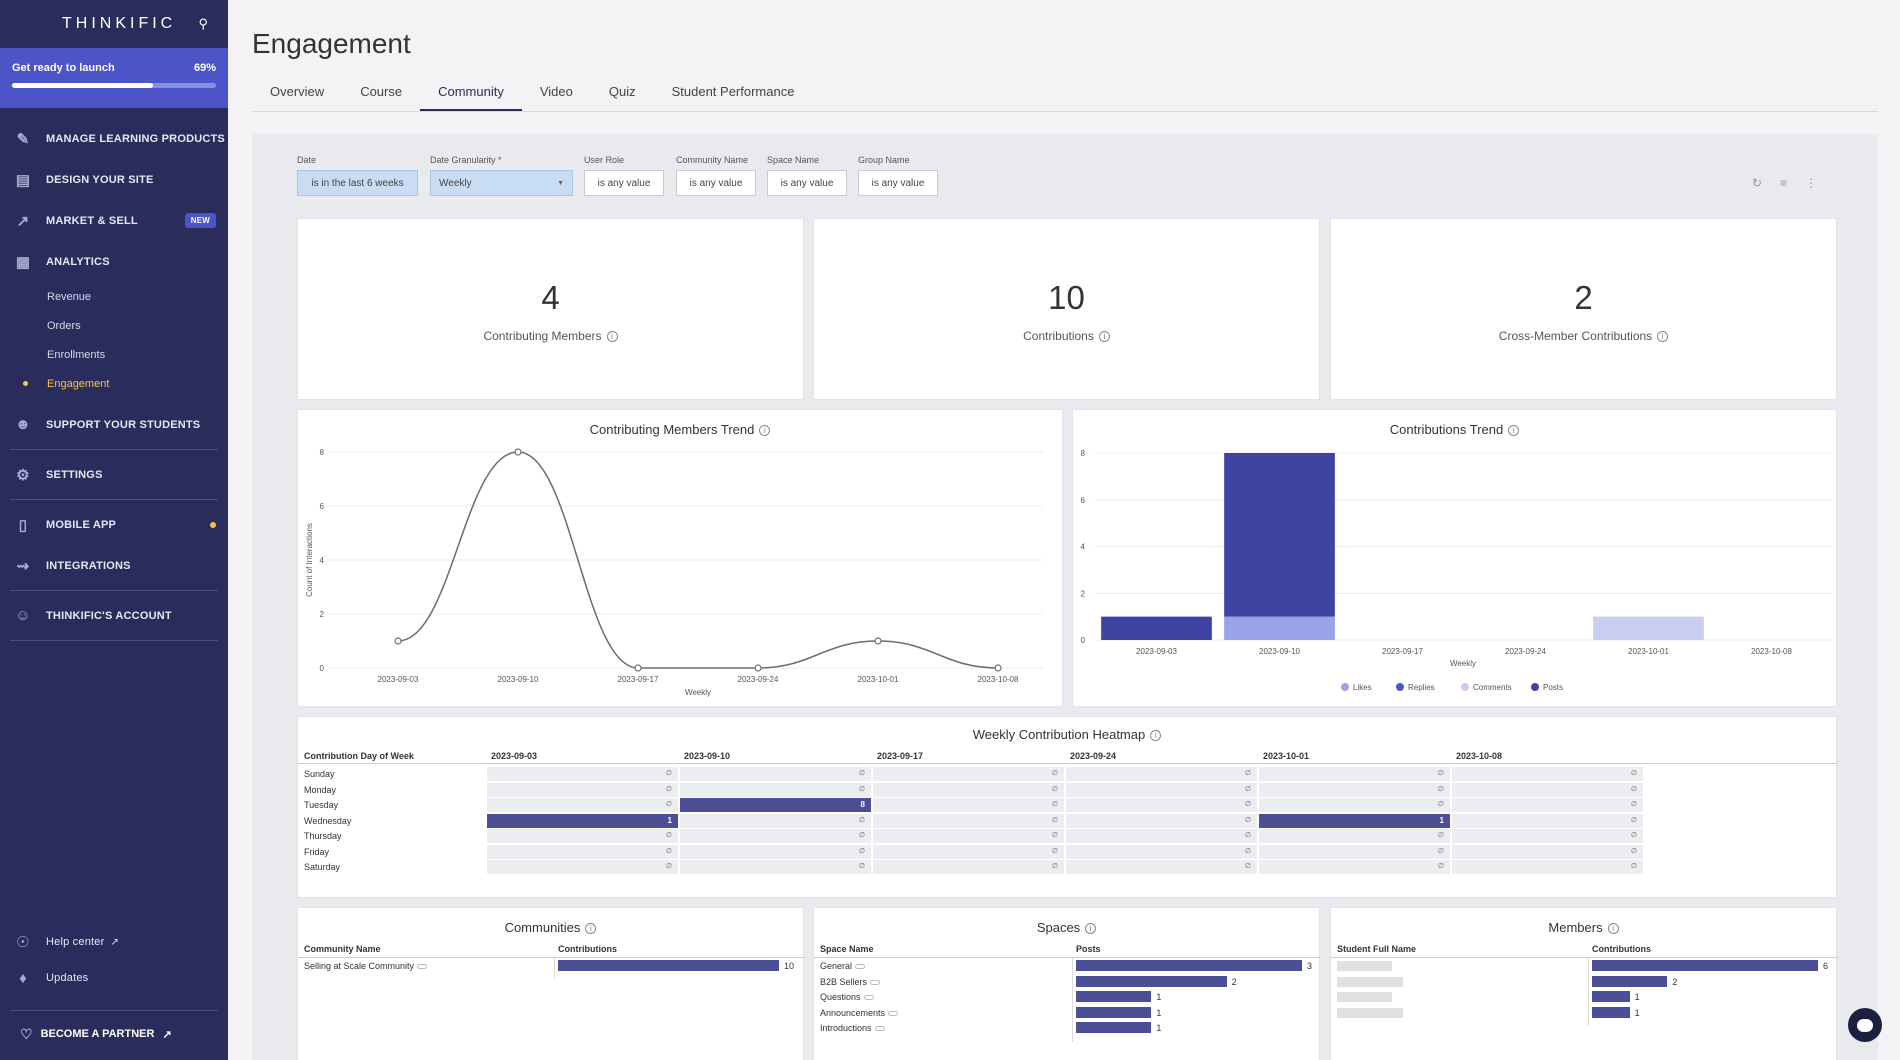 This screenshot has height=1060, width=1900. I want to click on table-column-header: Contributions, so click(587, 949).